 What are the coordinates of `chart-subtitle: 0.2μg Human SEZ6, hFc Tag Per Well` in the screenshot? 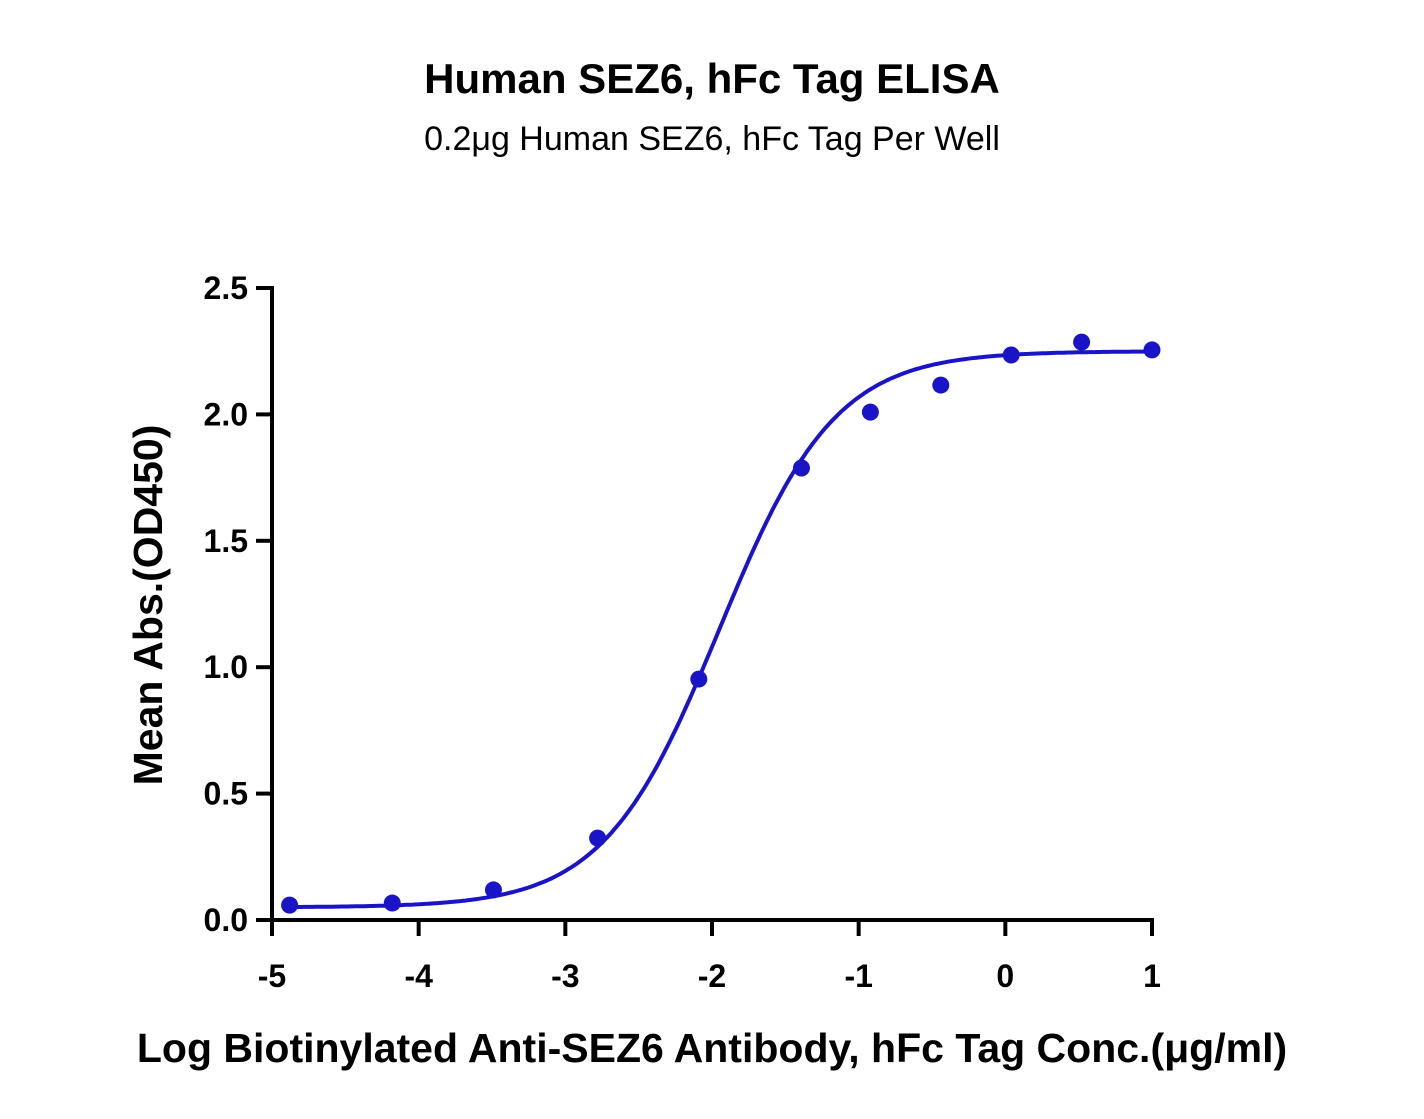 It's located at (712, 139).